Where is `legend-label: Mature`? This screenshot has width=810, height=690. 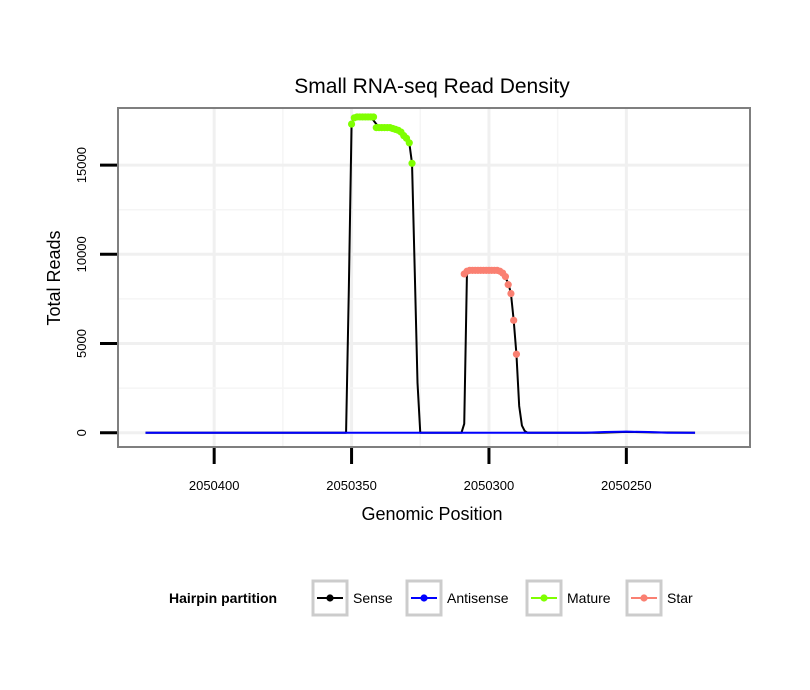
legend-label: Mature is located at coordinates (589, 598).